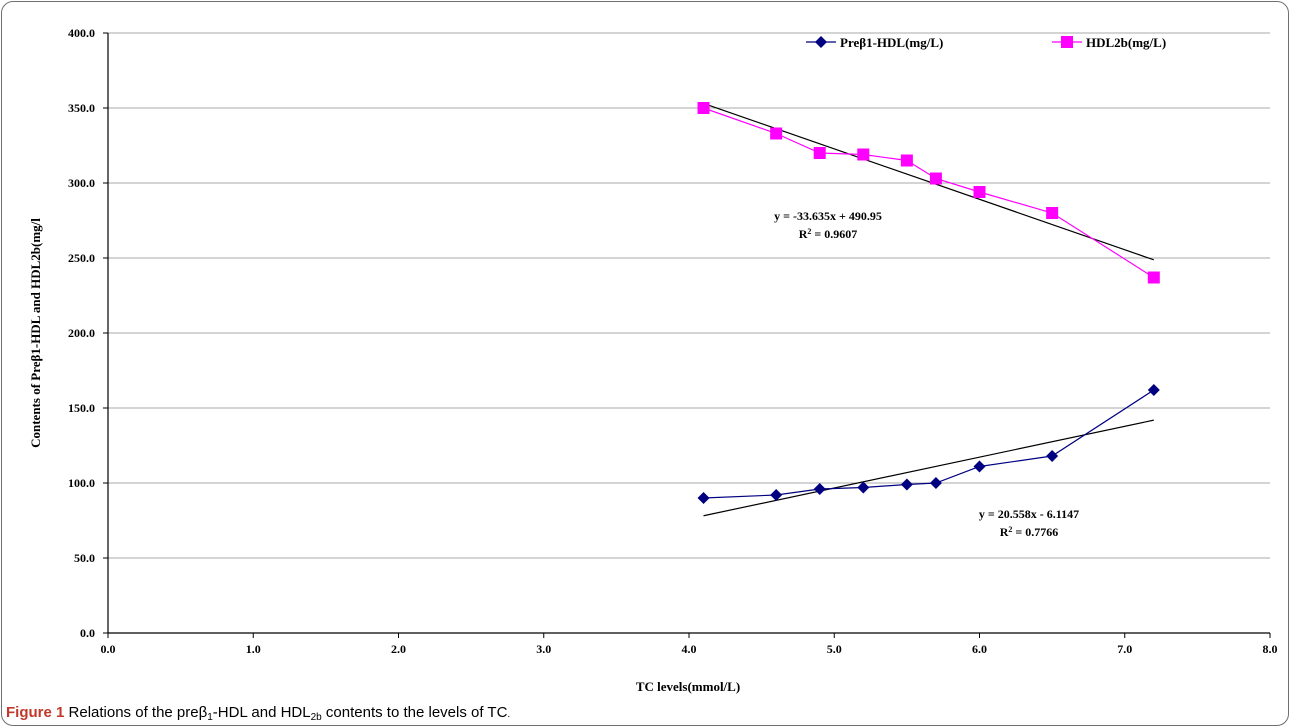 The height and width of the screenshot is (727, 1290). What do you see at coordinates (688, 686) in the screenshot?
I see `x-axis-title: TC levels(mmol/L)` at bounding box center [688, 686].